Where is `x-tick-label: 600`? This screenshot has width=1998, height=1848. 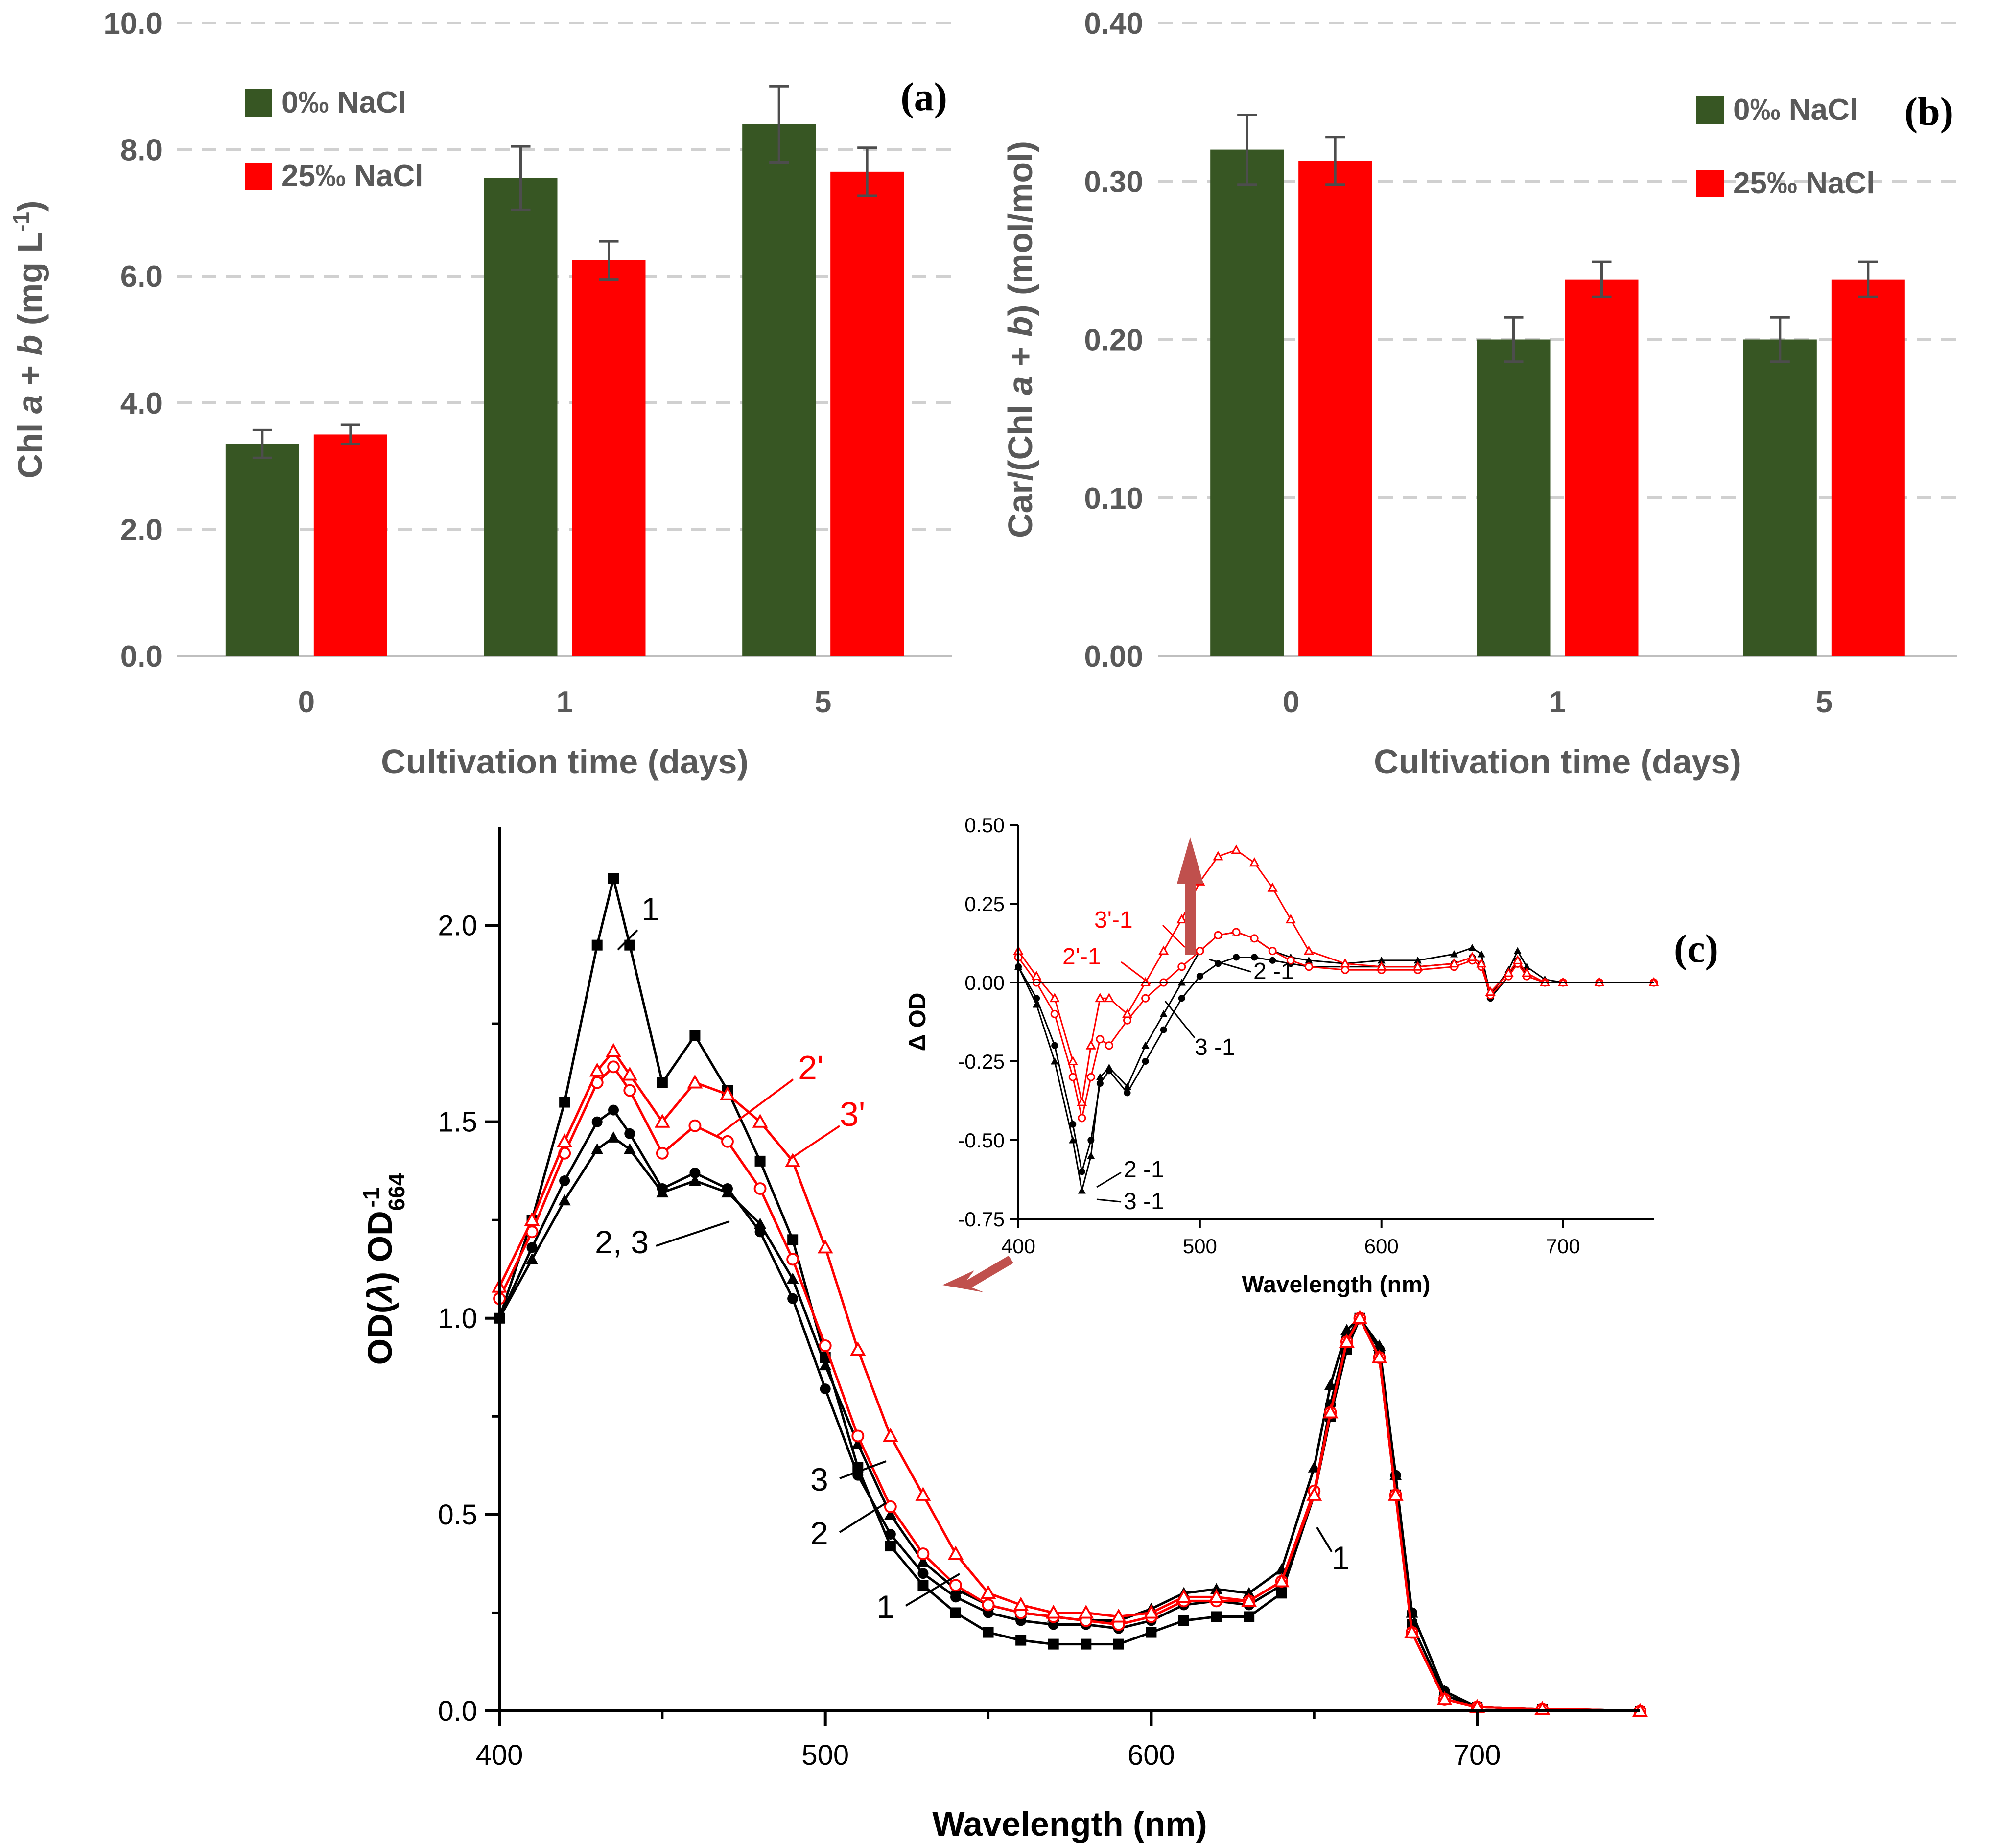 x-tick-label: 600 is located at coordinates (1381, 1246).